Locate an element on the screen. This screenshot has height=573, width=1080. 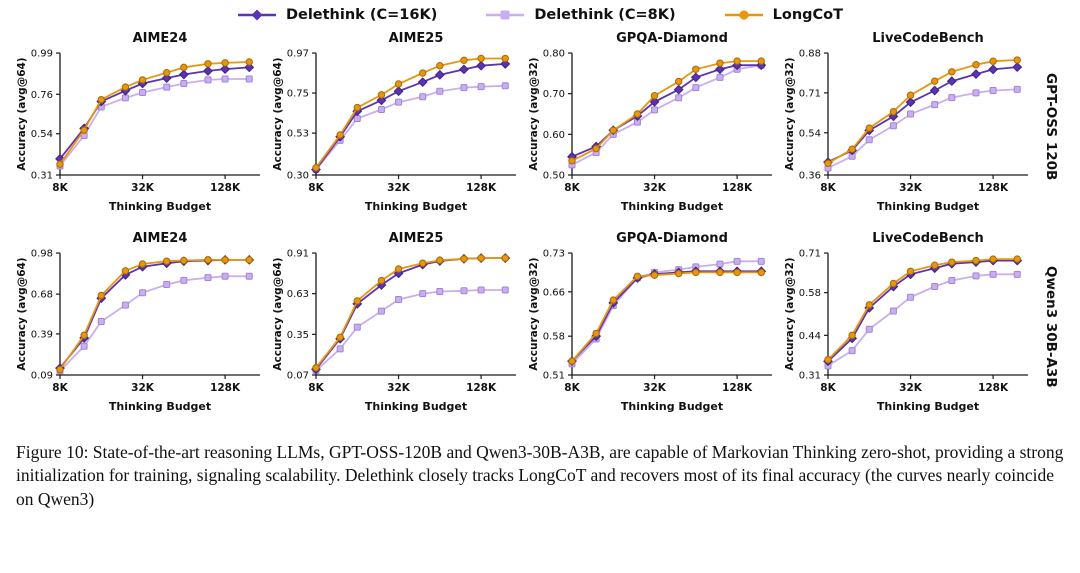
svg-text: 0.73 is located at coordinates (554, 254).